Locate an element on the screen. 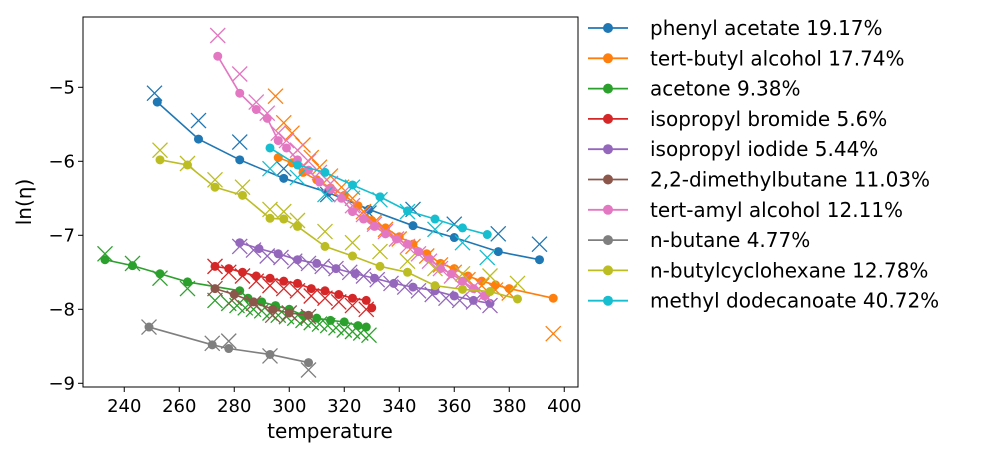 The height and width of the screenshot is (452, 991). legend-label: acetone 9.38% is located at coordinates (725, 89).